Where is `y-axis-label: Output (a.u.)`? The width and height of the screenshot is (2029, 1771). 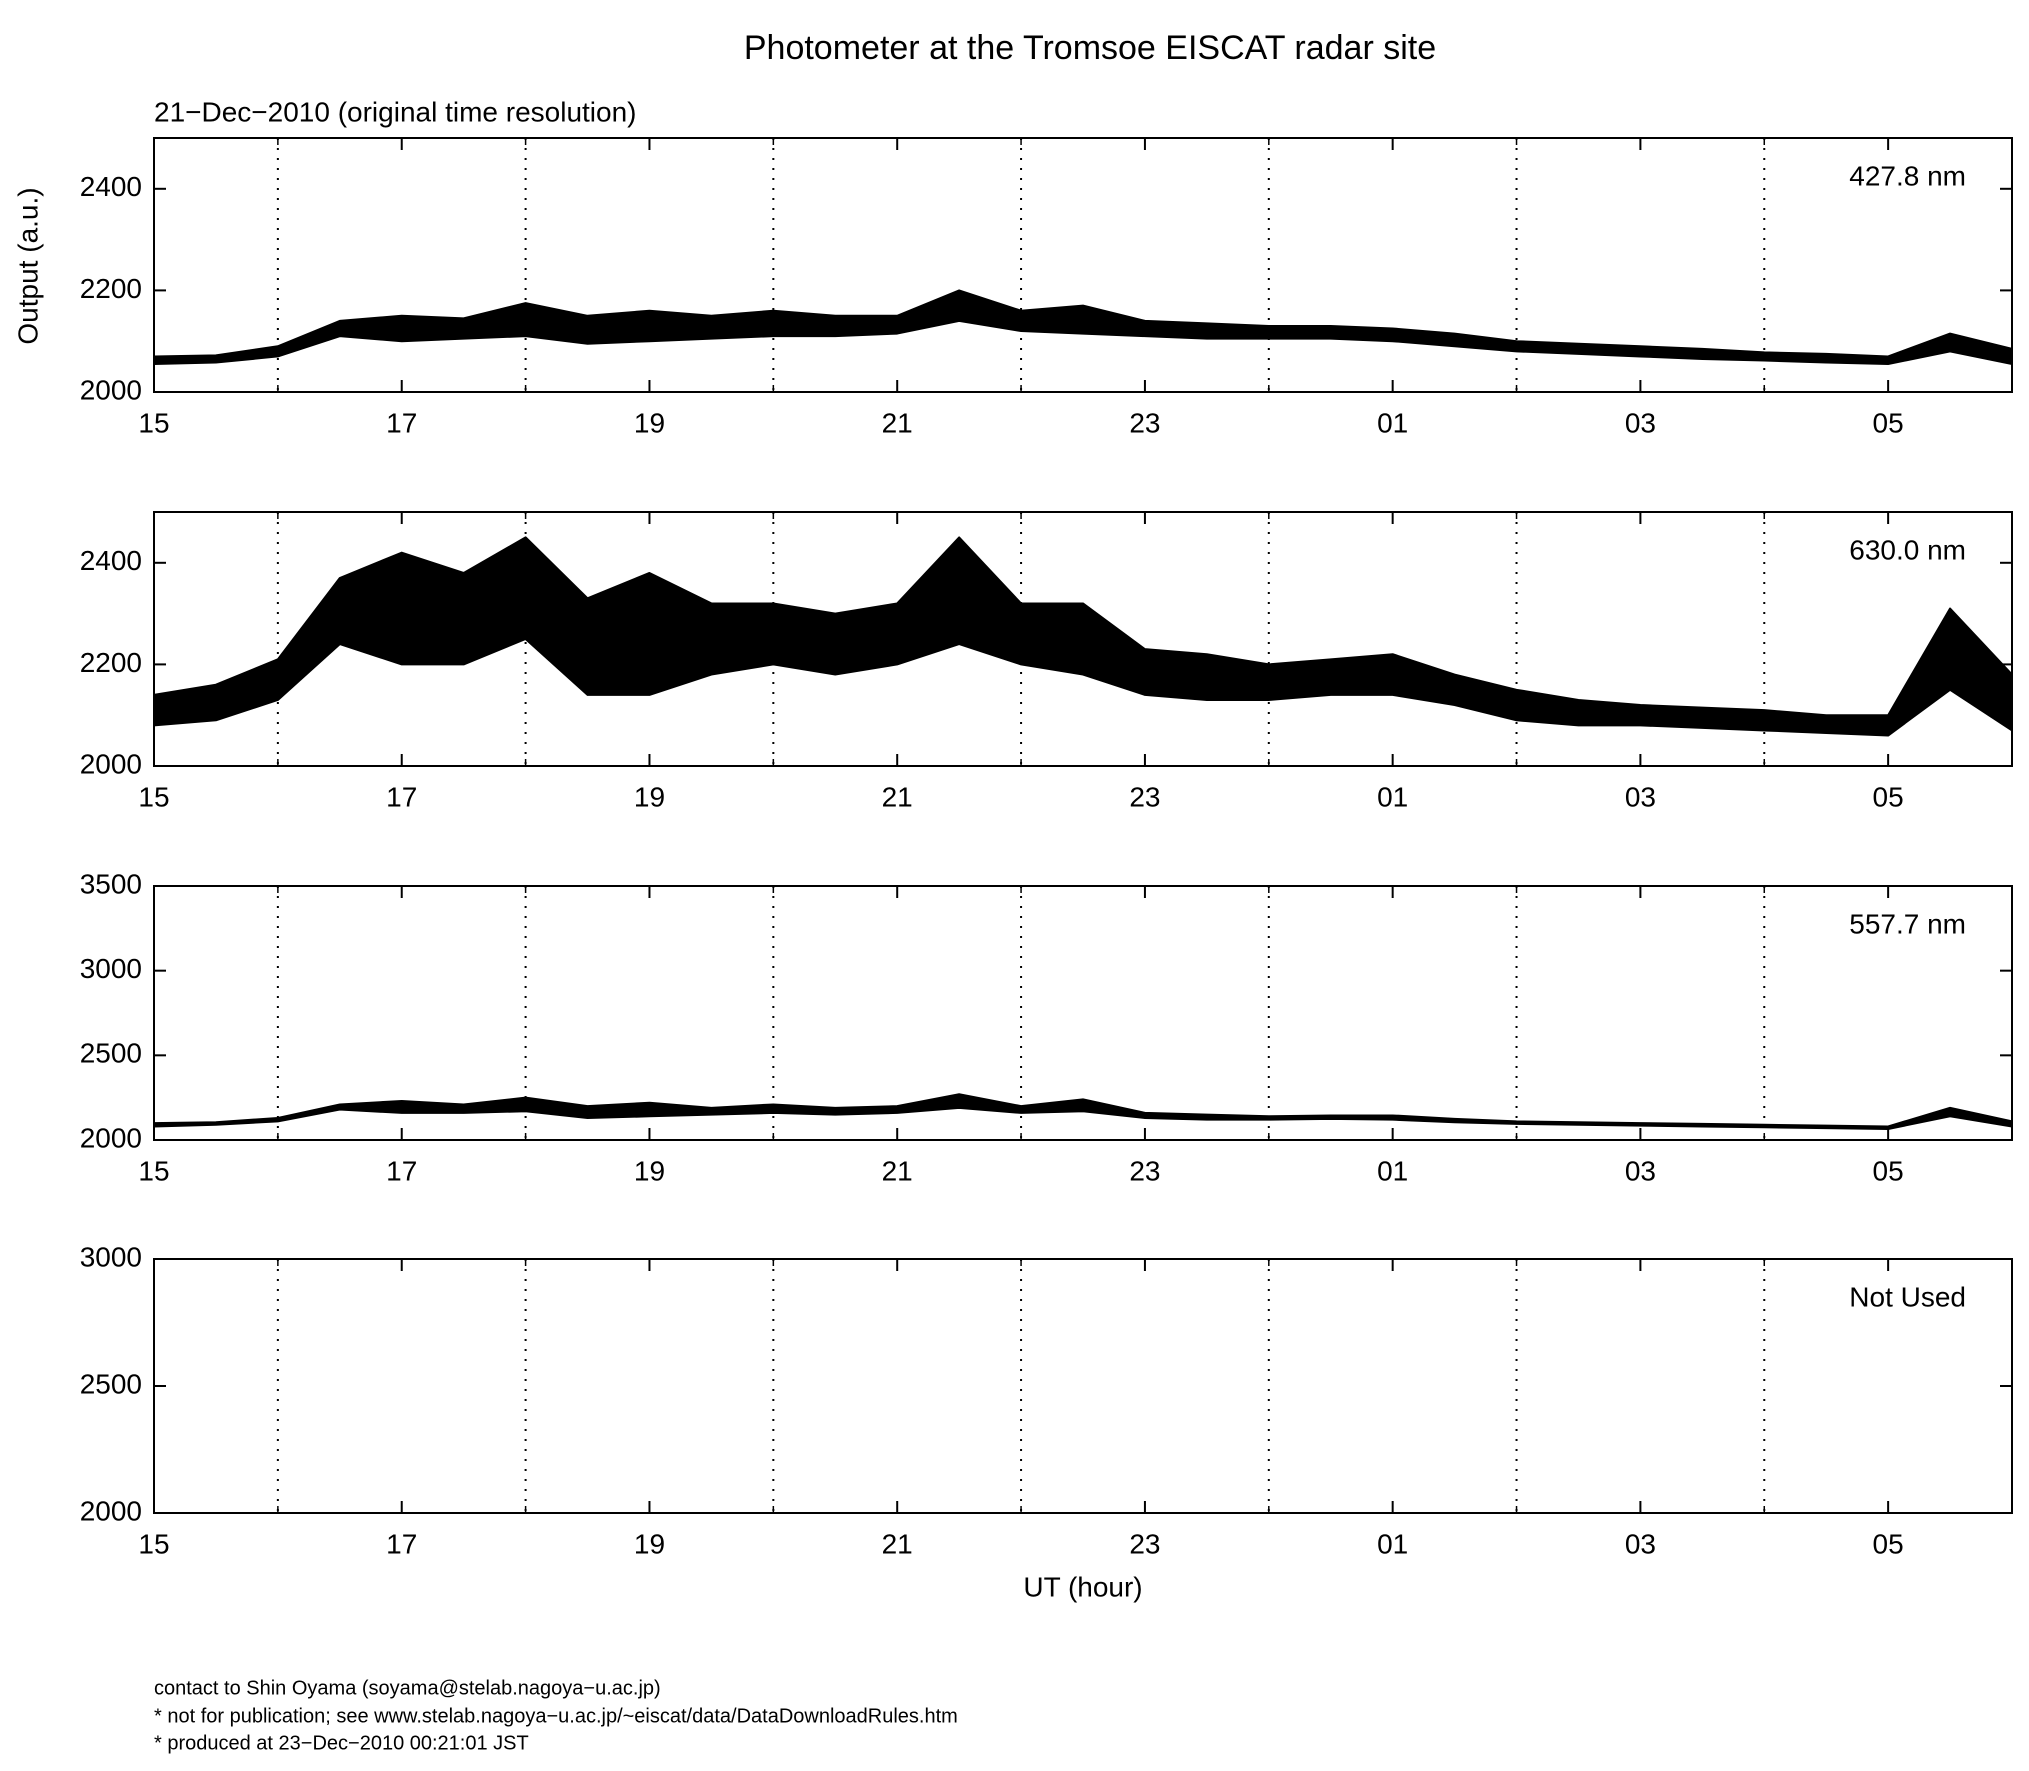
y-axis-label: Output (a.u.) is located at coordinates (27, 265).